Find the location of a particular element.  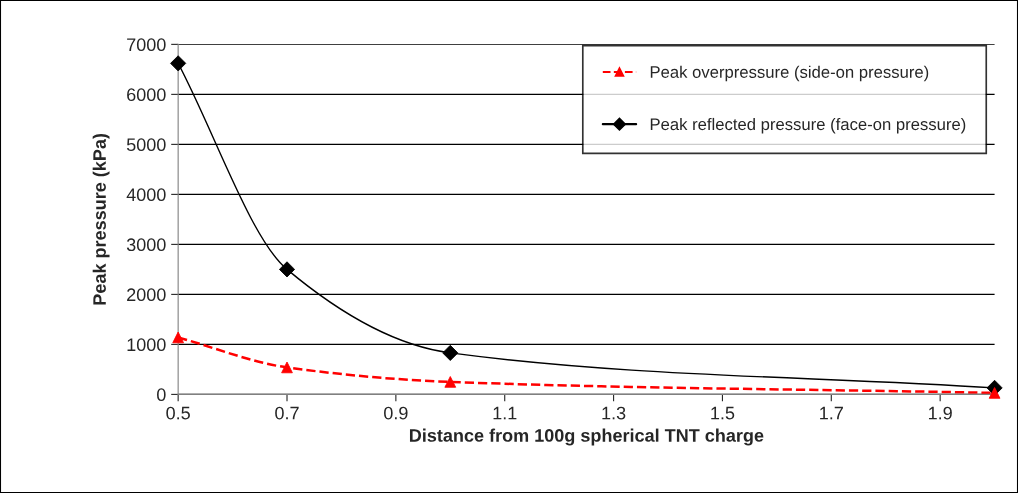

y-tick-label: 0 is located at coordinates (161, 395).